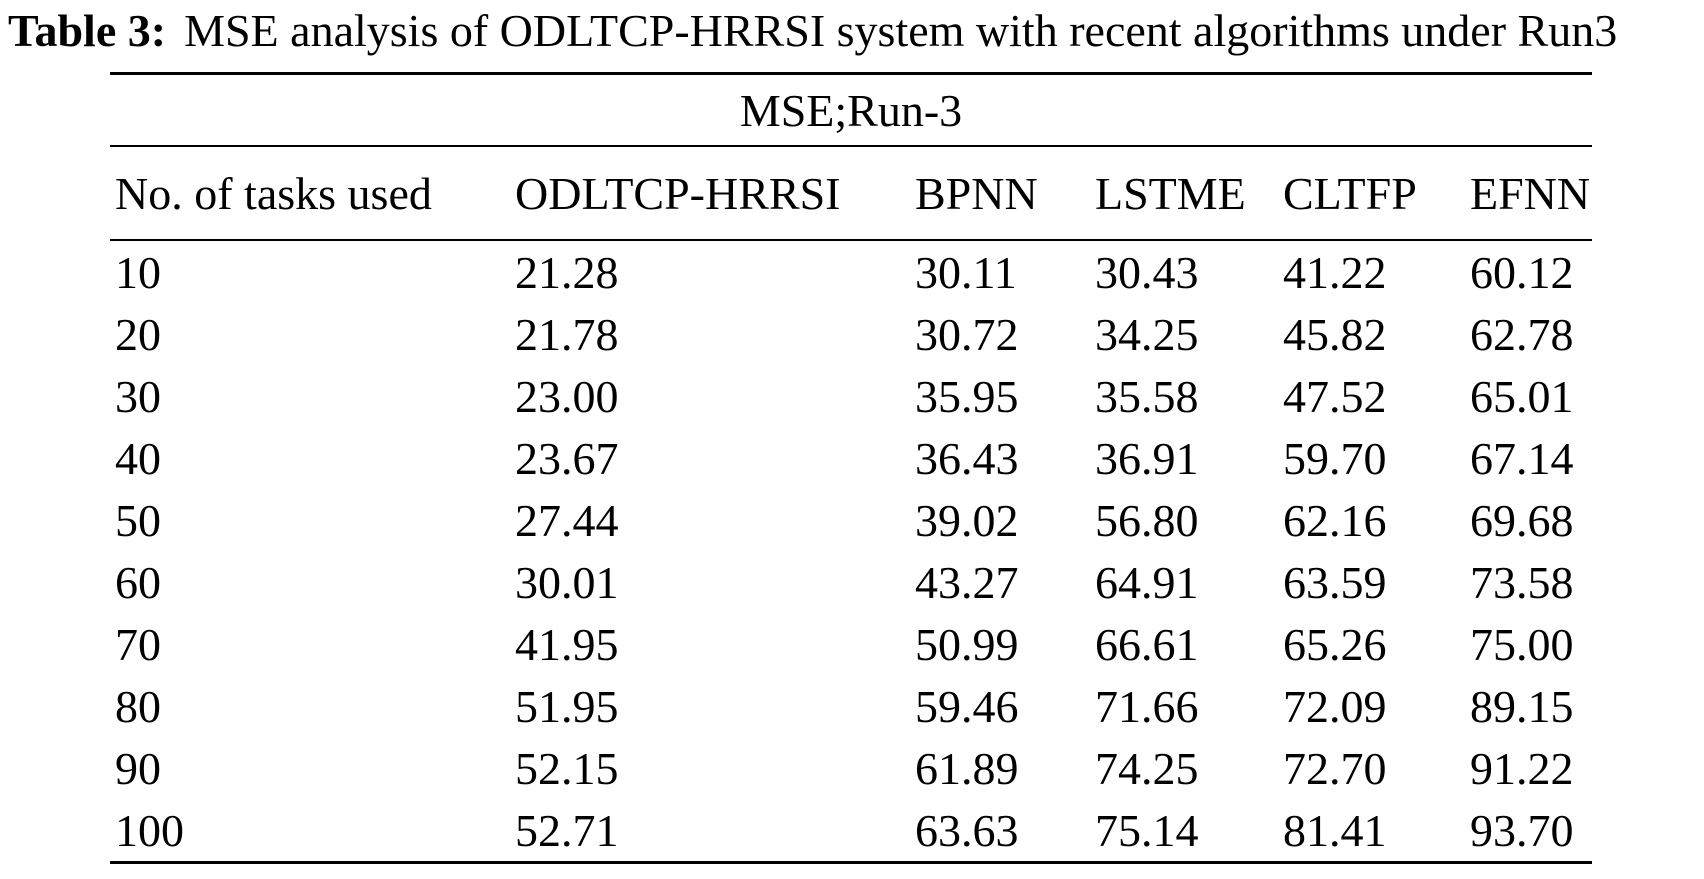 The image size is (1704, 879). What do you see at coordinates (1189, 831) in the screenshot?
I see `value-cell: 75.14` at bounding box center [1189, 831].